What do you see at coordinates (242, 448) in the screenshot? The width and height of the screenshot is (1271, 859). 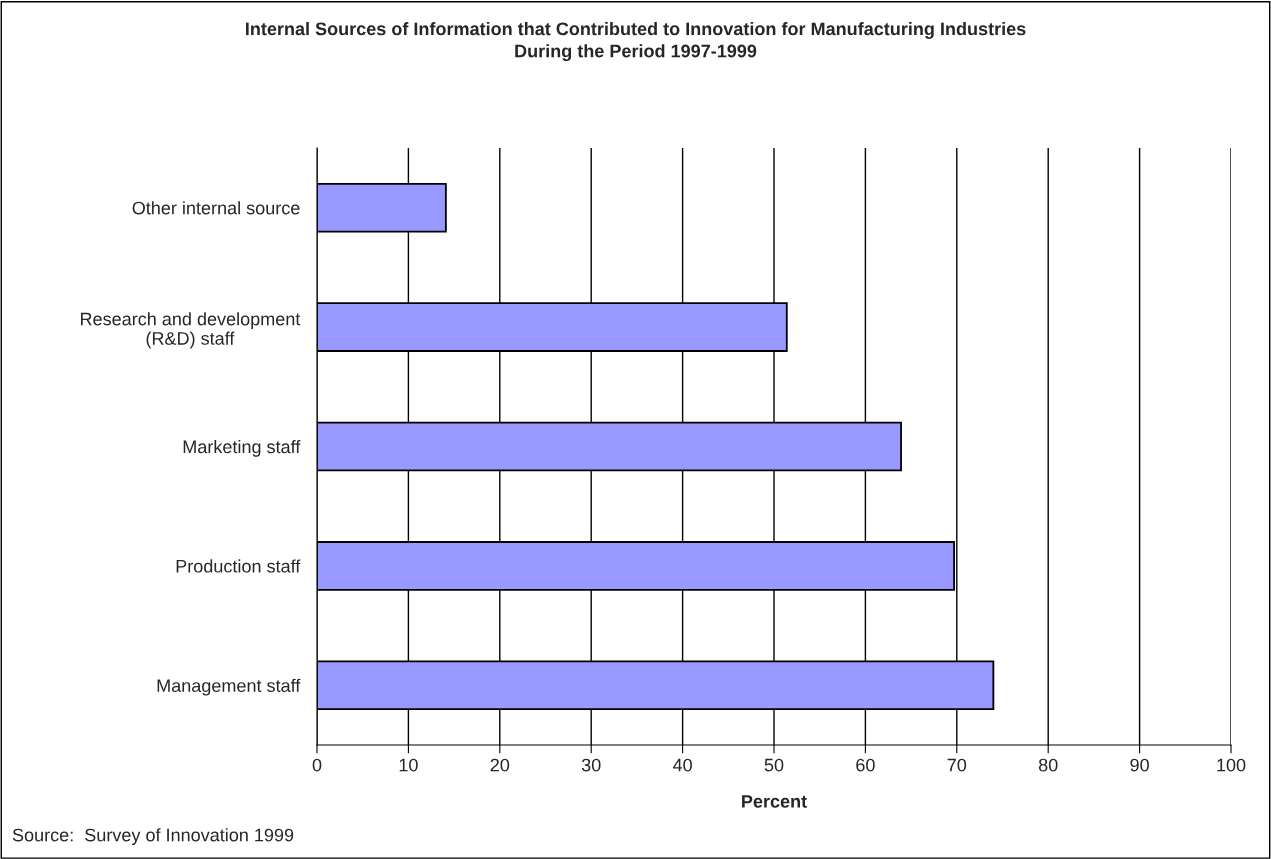 I see `y-tick-label: Marketing staff` at bounding box center [242, 448].